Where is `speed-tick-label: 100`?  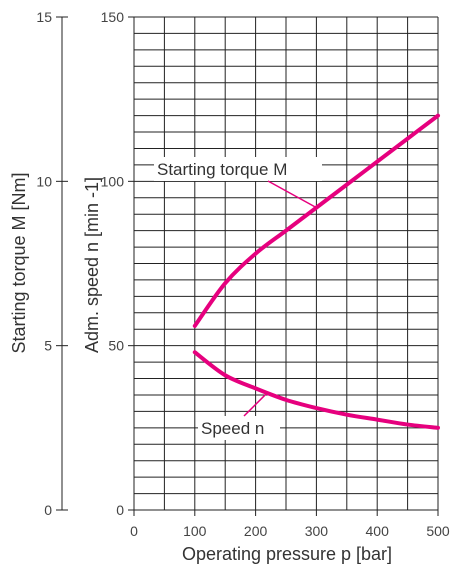
speed-tick-label: 100 is located at coordinates (113, 181).